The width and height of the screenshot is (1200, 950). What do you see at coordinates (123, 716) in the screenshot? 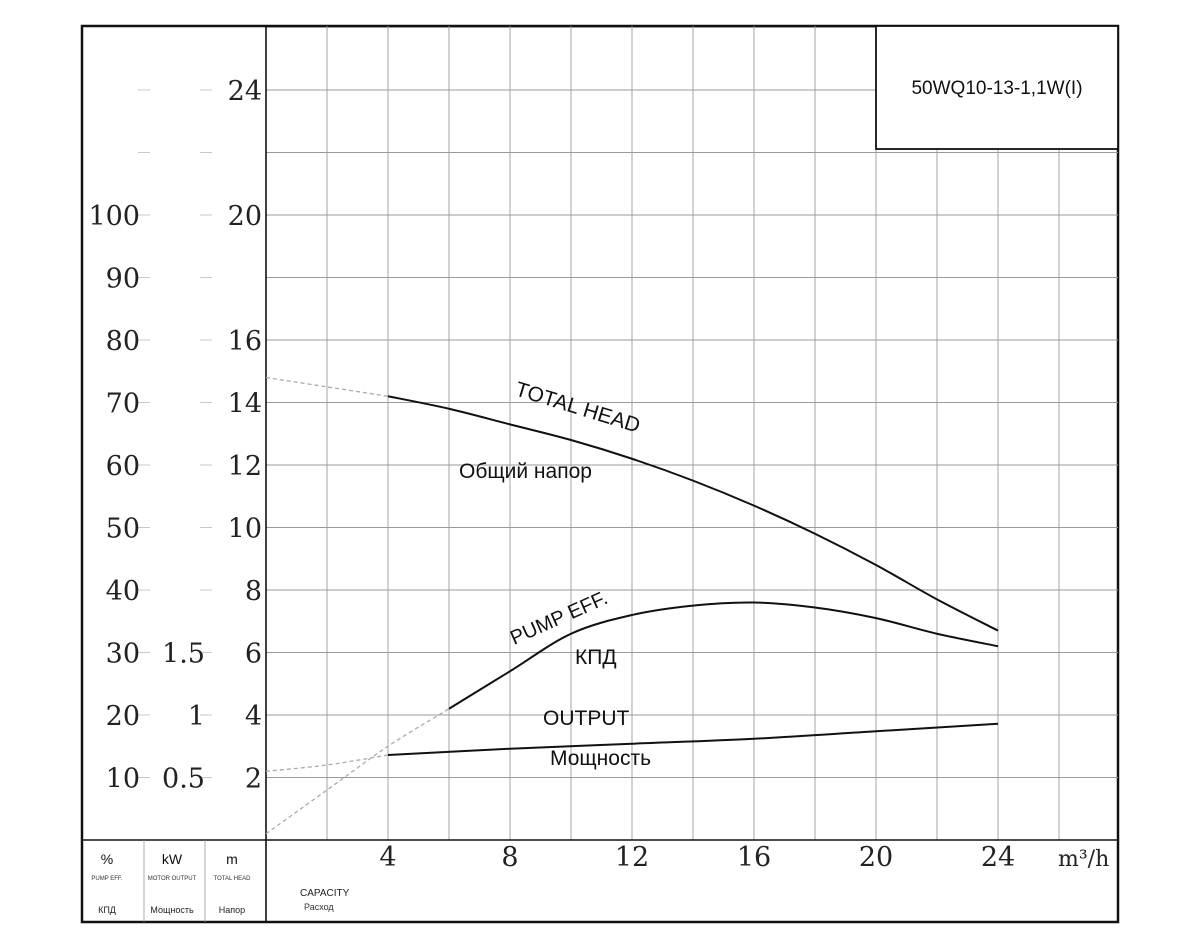
I see `eff-tick-label: 20` at bounding box center [123, 716].